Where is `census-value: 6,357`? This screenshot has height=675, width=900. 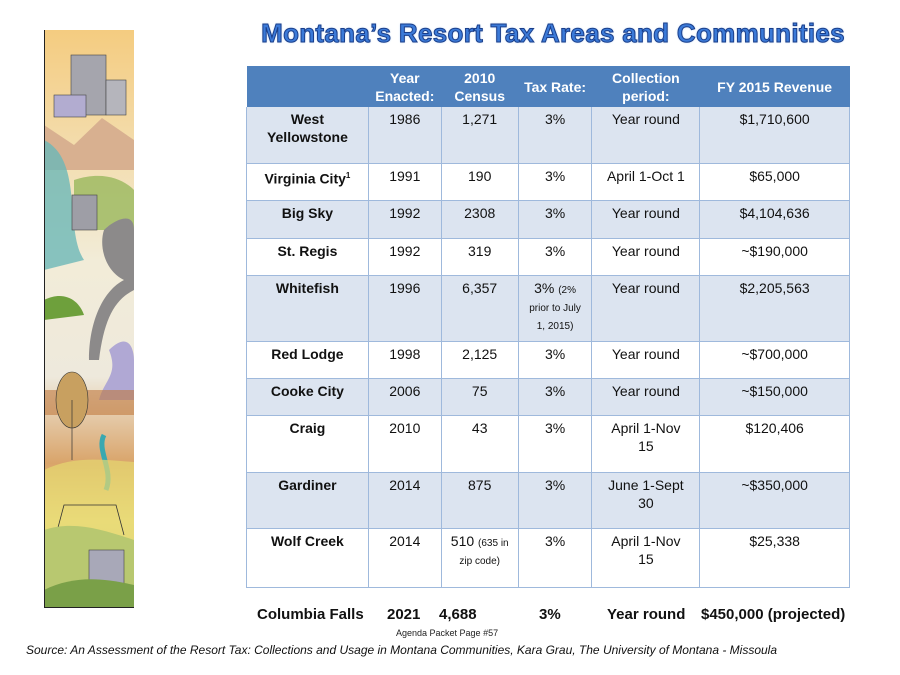 census-value: 6,357 is located at coordinates (480, 287).